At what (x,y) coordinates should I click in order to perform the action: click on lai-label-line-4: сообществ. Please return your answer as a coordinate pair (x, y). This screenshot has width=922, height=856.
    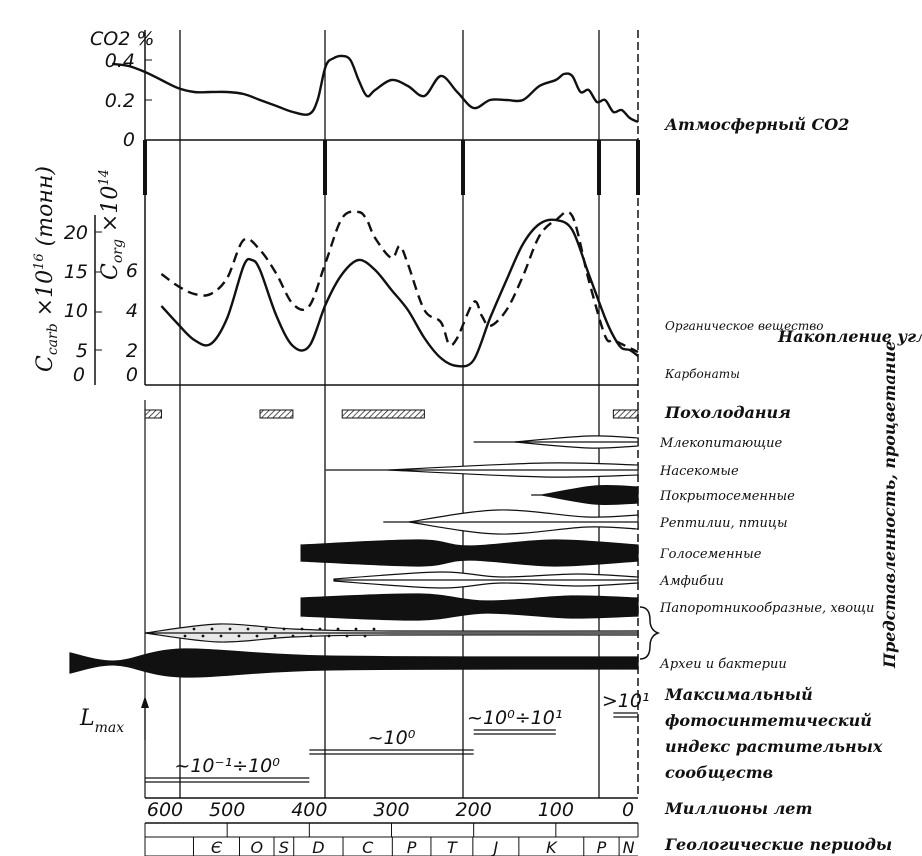
    Looking at the image, I should click on (719, 772).